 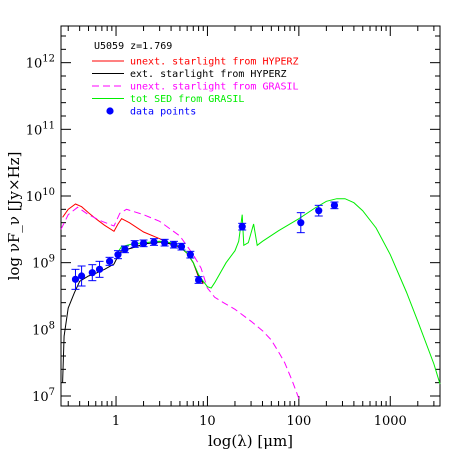 What do you see at coordinates (250, 441) in the screenshot?
I see `x-axis-label: log(λ) [μm]` at bounding box center [250, 441].